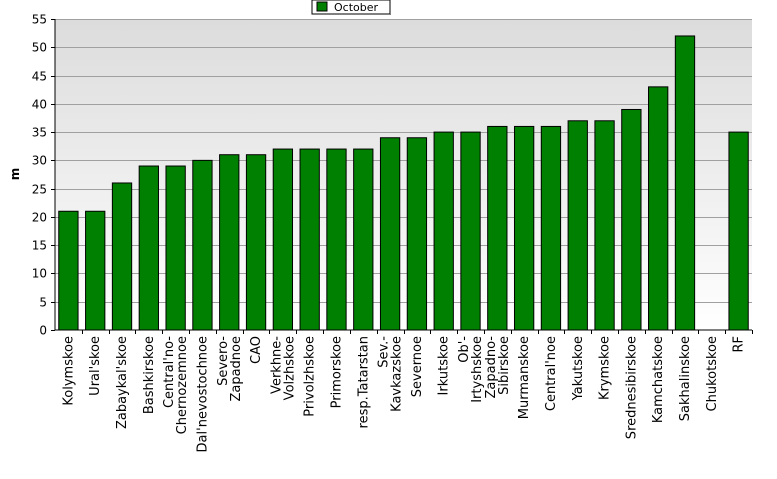 This screenshot has height=479, width=777. I want to click on x-tick-label: CAO, so click(256, 350).